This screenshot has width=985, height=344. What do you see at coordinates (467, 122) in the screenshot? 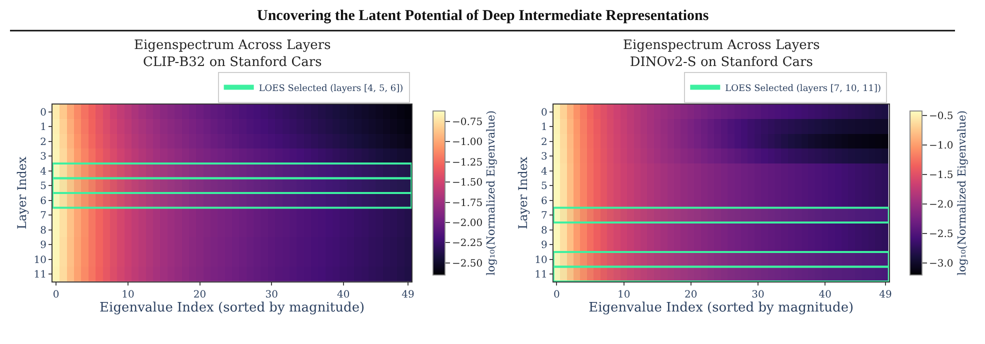
I see `color-bar-label: −0.75` at bounding box center [467, 122].